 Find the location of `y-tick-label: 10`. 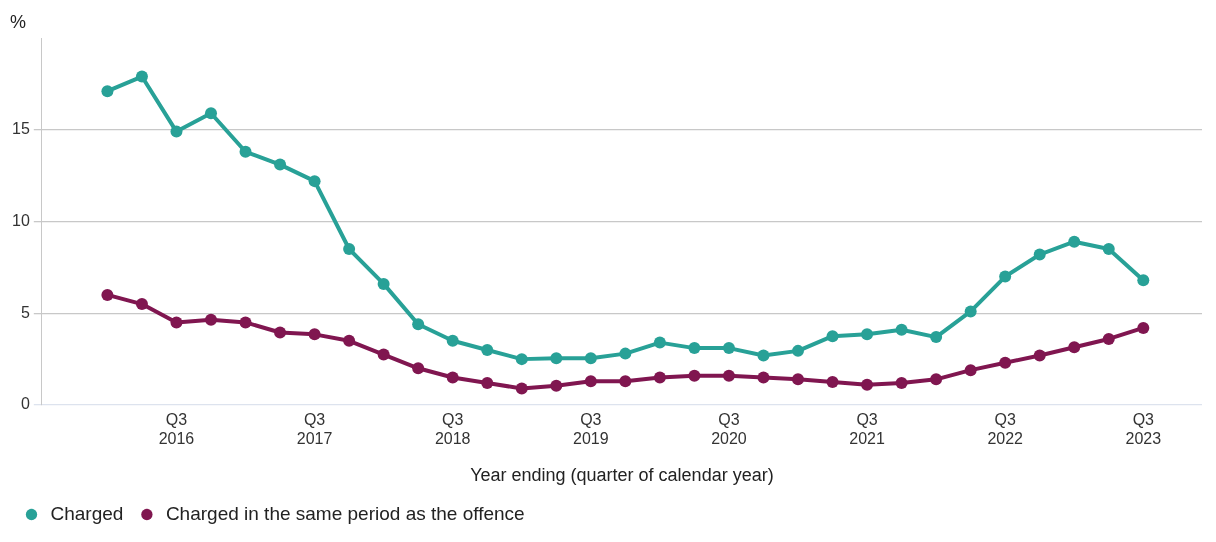

y-tick-label: 10 is located at coordinates (21, 220).